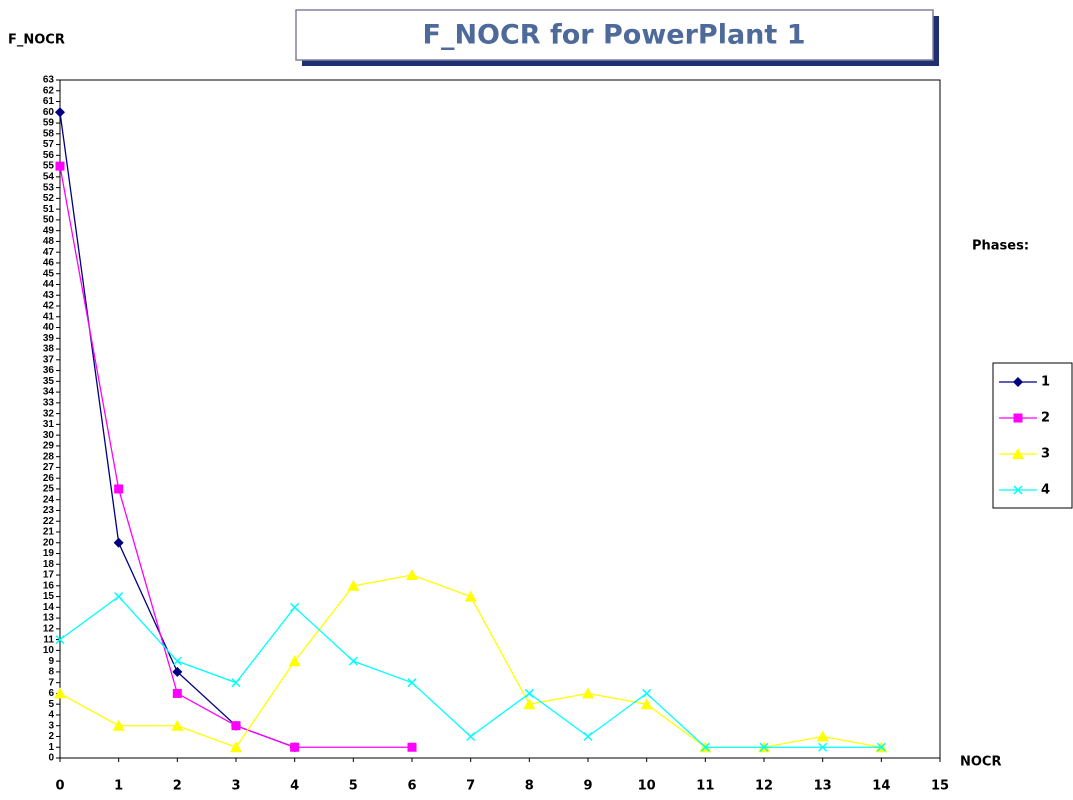 Image resolution: width=1073 pixels, height=800 pixels. What do you see at coordinates (470, 786) in the screenshot?
I see `x-tick-label: 7` at bounding box center [470, 786].